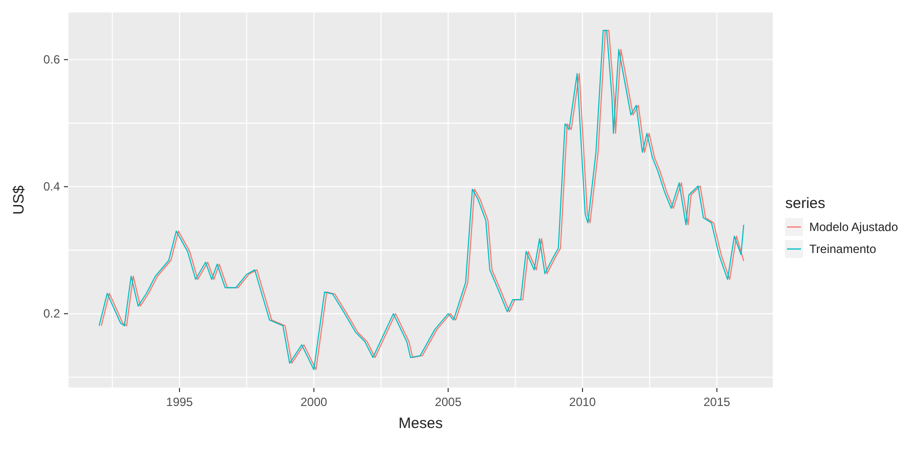  What do you see at coordinates (843, 249) in the screenshot?
I see `legend-label: Treinamento` at bounding box center [843, 249].